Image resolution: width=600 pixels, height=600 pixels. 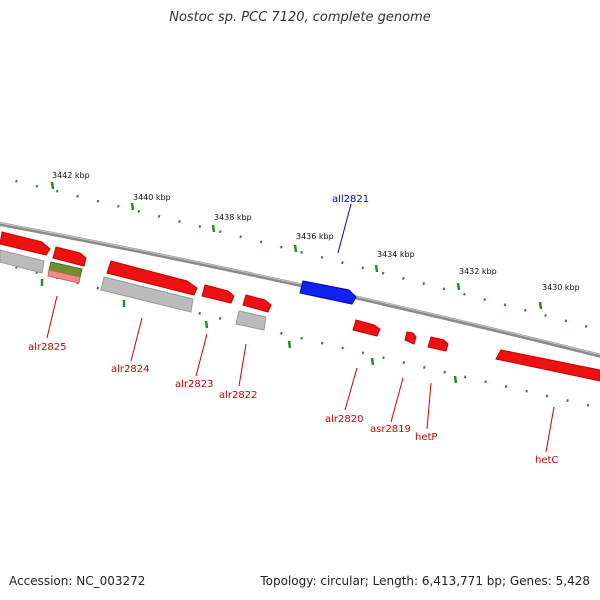 I want to click on gene-label-all2821: all2821, so click(x=350, y=199).